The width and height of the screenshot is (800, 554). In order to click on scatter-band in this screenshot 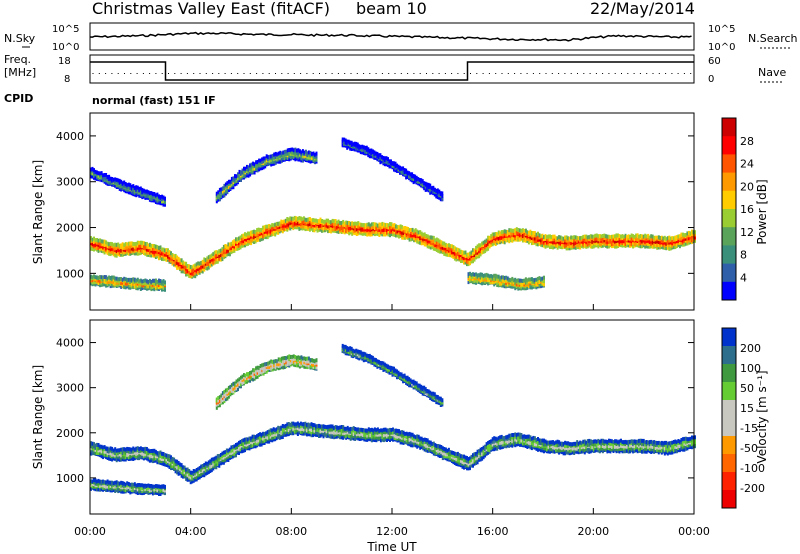, I will do `click(128, 186)`.